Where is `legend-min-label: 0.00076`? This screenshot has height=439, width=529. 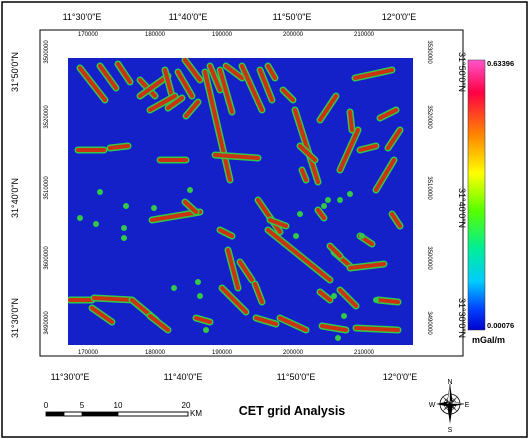
legend-min-label: 0.00076 is located at coordinates (500, 325).